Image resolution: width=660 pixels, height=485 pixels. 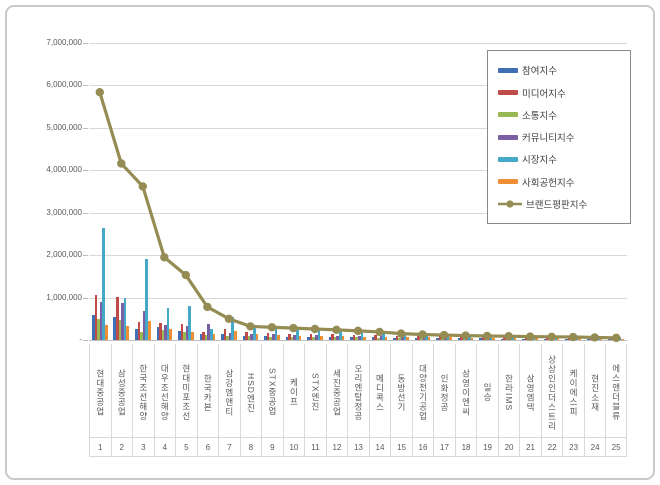 What do you see at coordinates (121, 392) in the screenshot?
I see `category-label: 삼성중공업` at bounding box center [121, 392].